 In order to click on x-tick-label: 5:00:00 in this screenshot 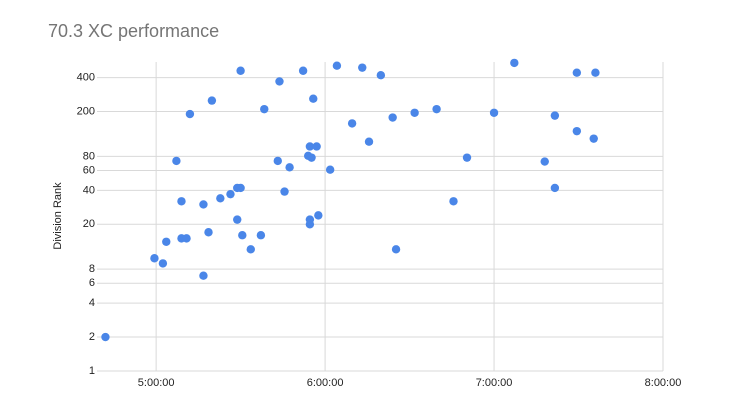, I will do `click(156, 383)`.